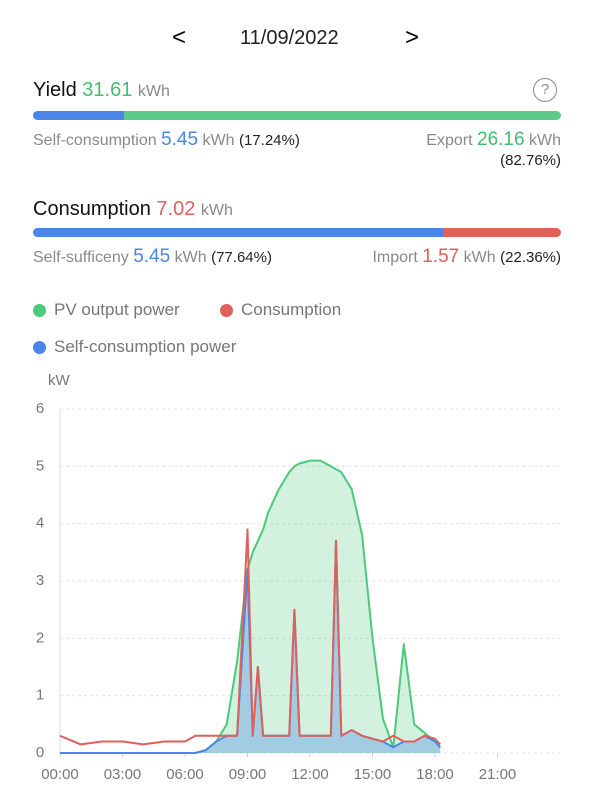  What do you see at coordinates (55, 90) in the screenshot?
I see `yield-title: Yield` at bounding box center [55, 90].